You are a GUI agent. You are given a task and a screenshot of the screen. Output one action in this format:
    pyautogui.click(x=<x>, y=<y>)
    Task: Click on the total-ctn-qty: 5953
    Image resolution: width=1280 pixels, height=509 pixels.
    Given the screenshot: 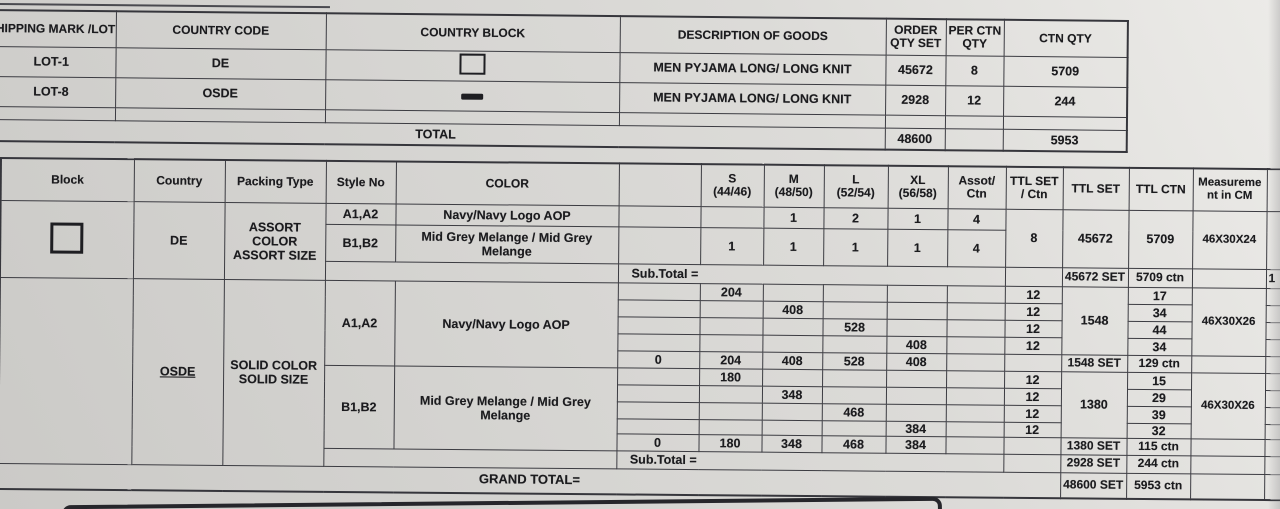 What is the action you would take?
    pyautogui.click(x=1064, y=140)
    